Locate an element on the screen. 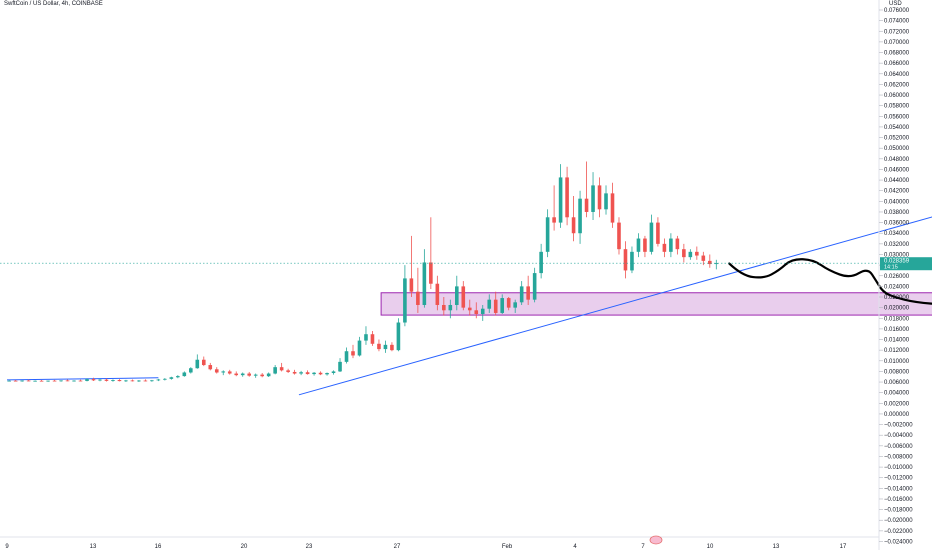  price-tag-countdown: 14:15 is located at coordinates (891, 268).